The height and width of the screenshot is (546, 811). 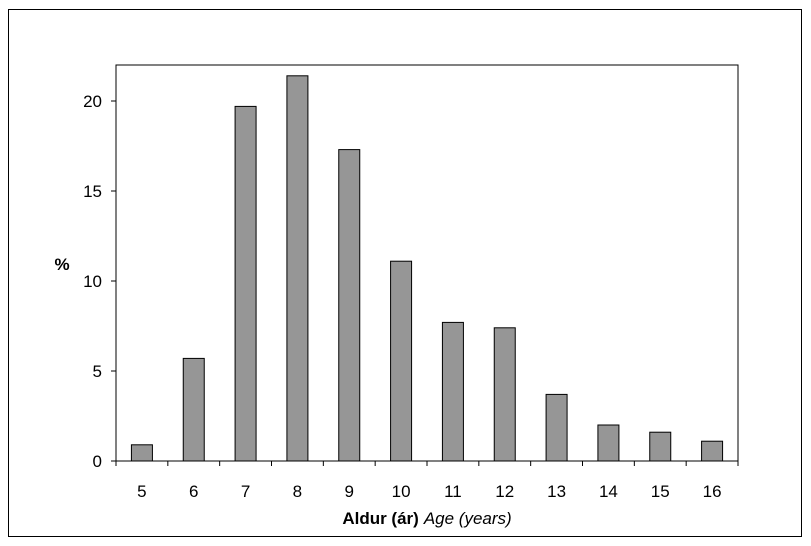 What do you see at coordinates (61, 264) in the screenshot?
I see `y-axis-label: %` at bounding box center [61, 264].